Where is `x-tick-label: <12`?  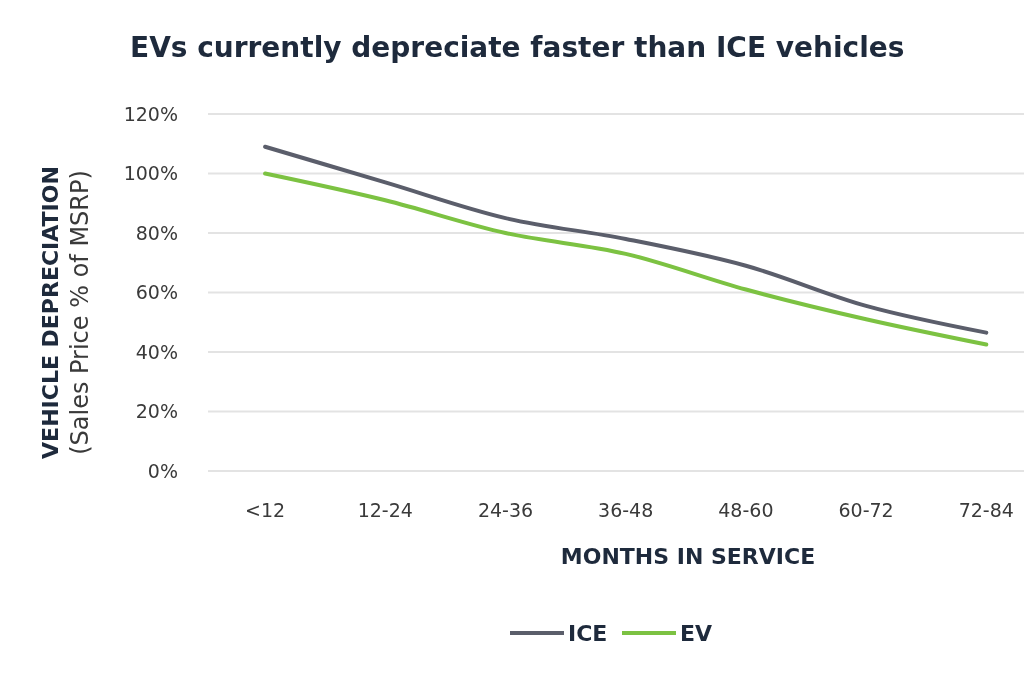
x-tick-label: <12 is located at coordinates (265, 510).